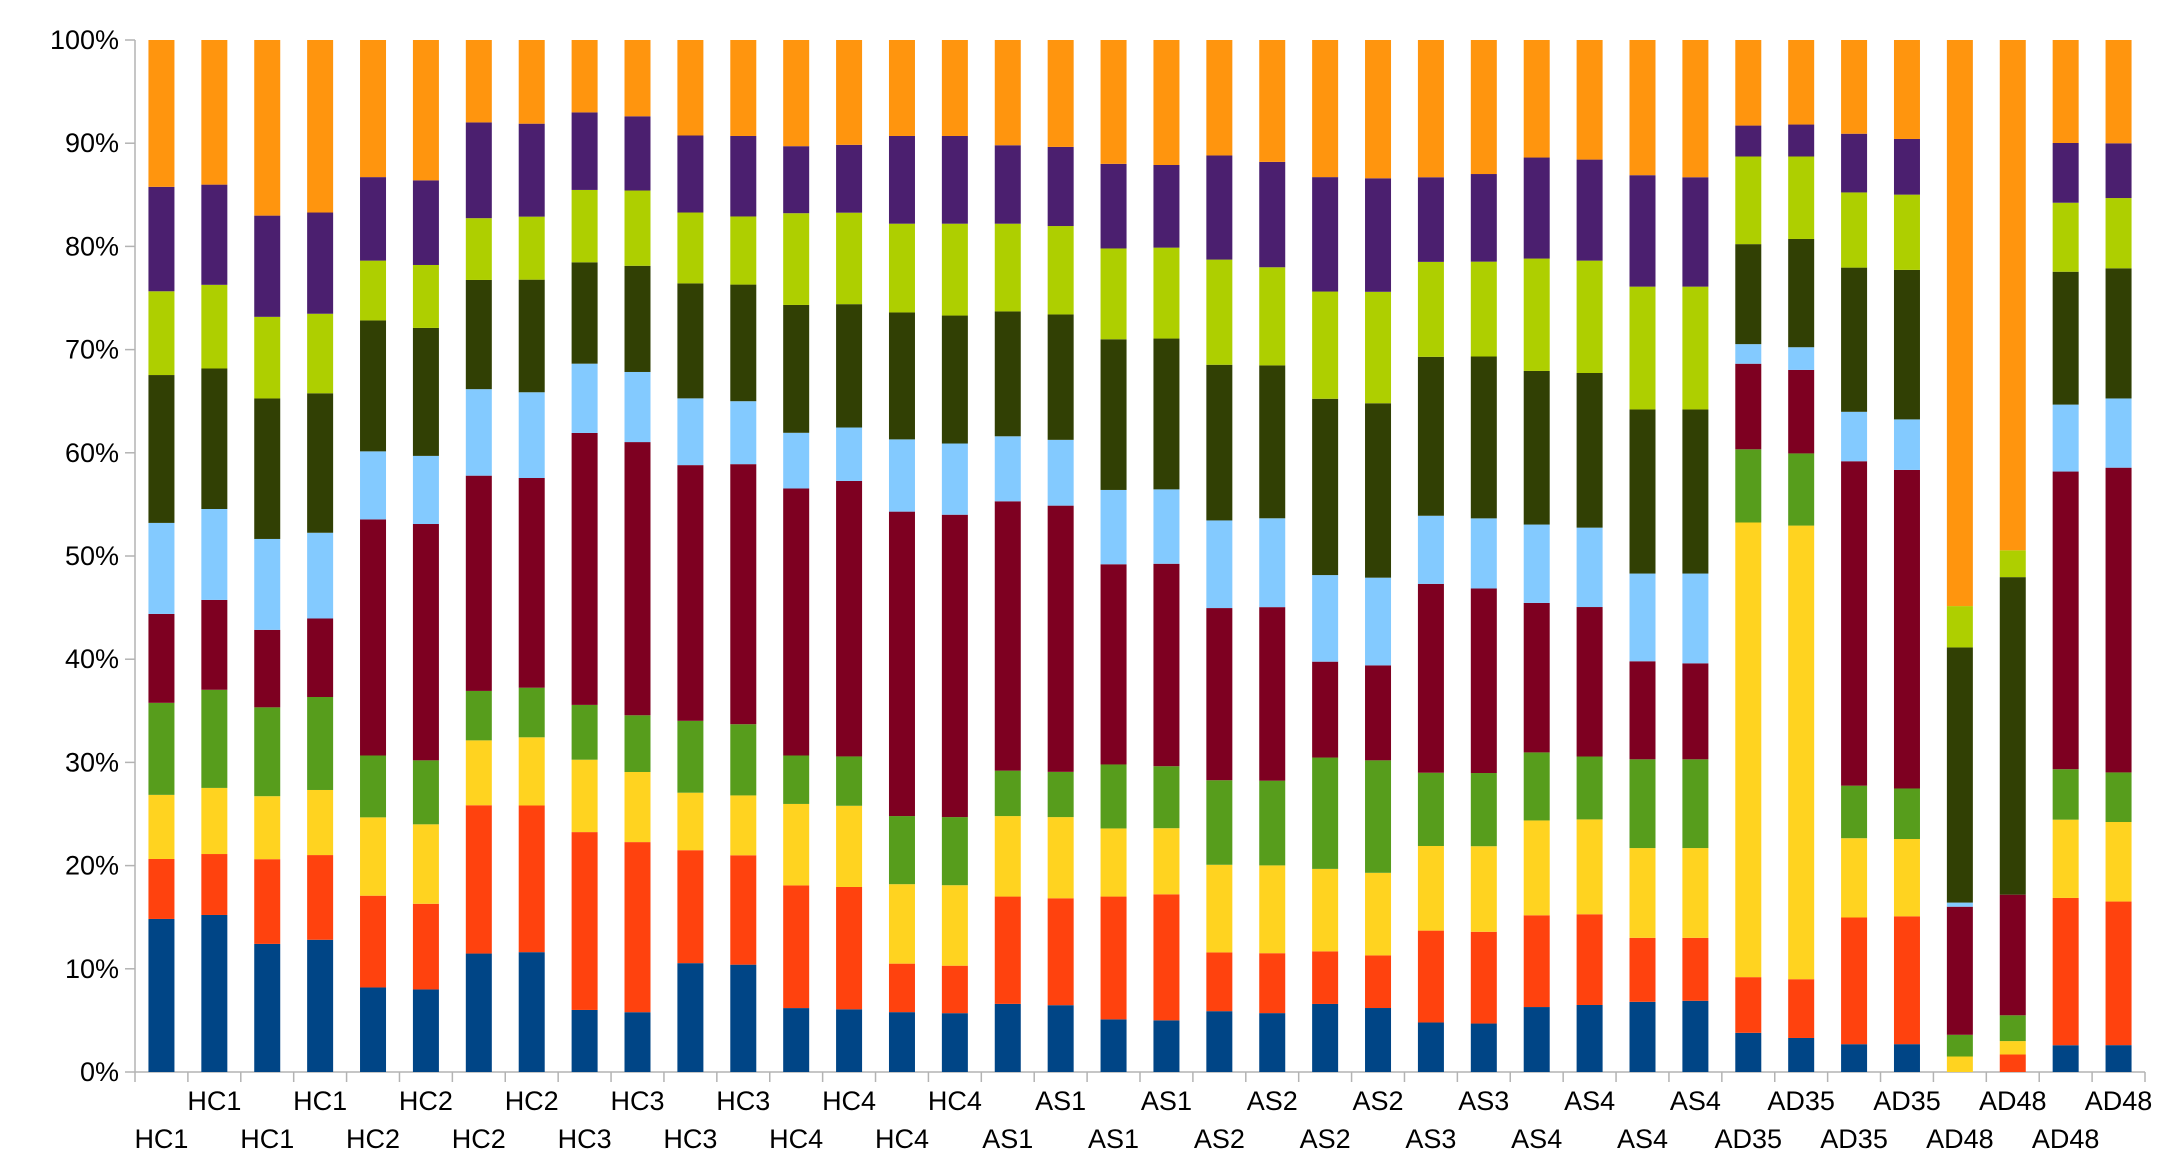 The image size is (2181, 1175). Describe the element at coordinates (1960, 1139) in the screenshot. I see `x-category-label: AD48` at that location.